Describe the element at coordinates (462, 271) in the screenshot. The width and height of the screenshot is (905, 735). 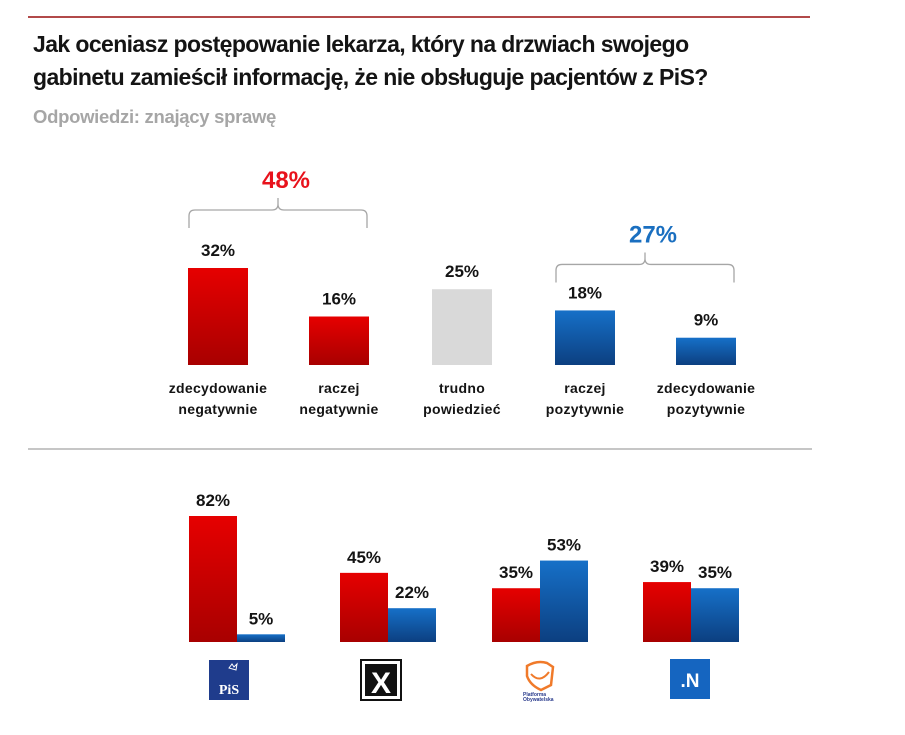
I see `value-label: 25%` at that location.